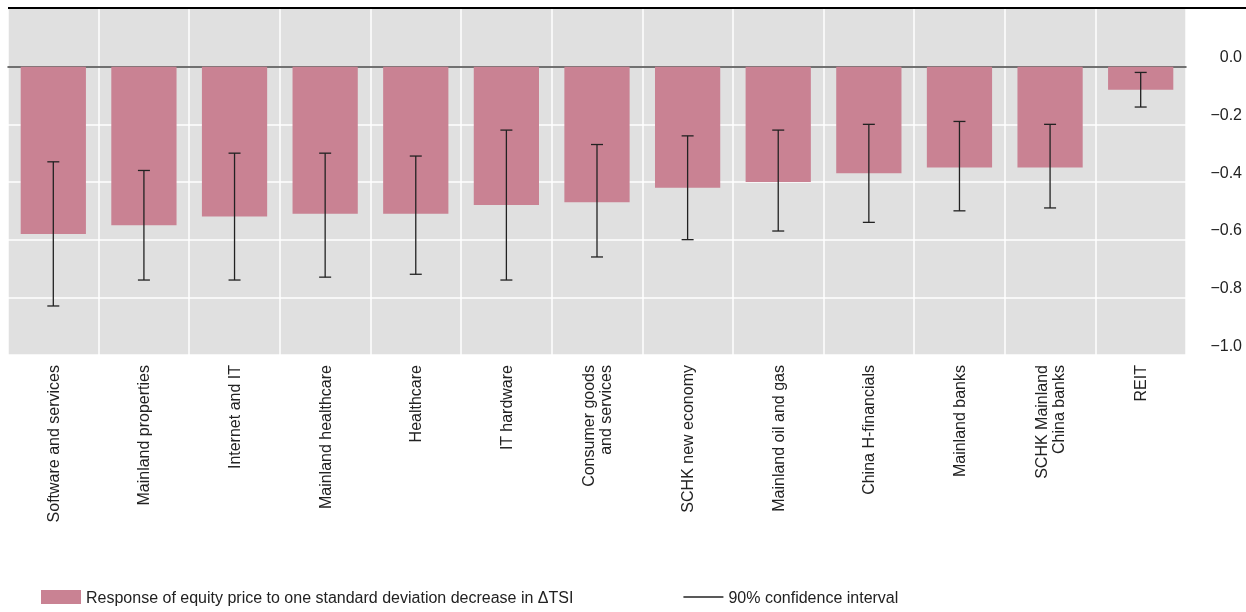  I want to click on x-tick-label: REIT, so click(1141, 383).